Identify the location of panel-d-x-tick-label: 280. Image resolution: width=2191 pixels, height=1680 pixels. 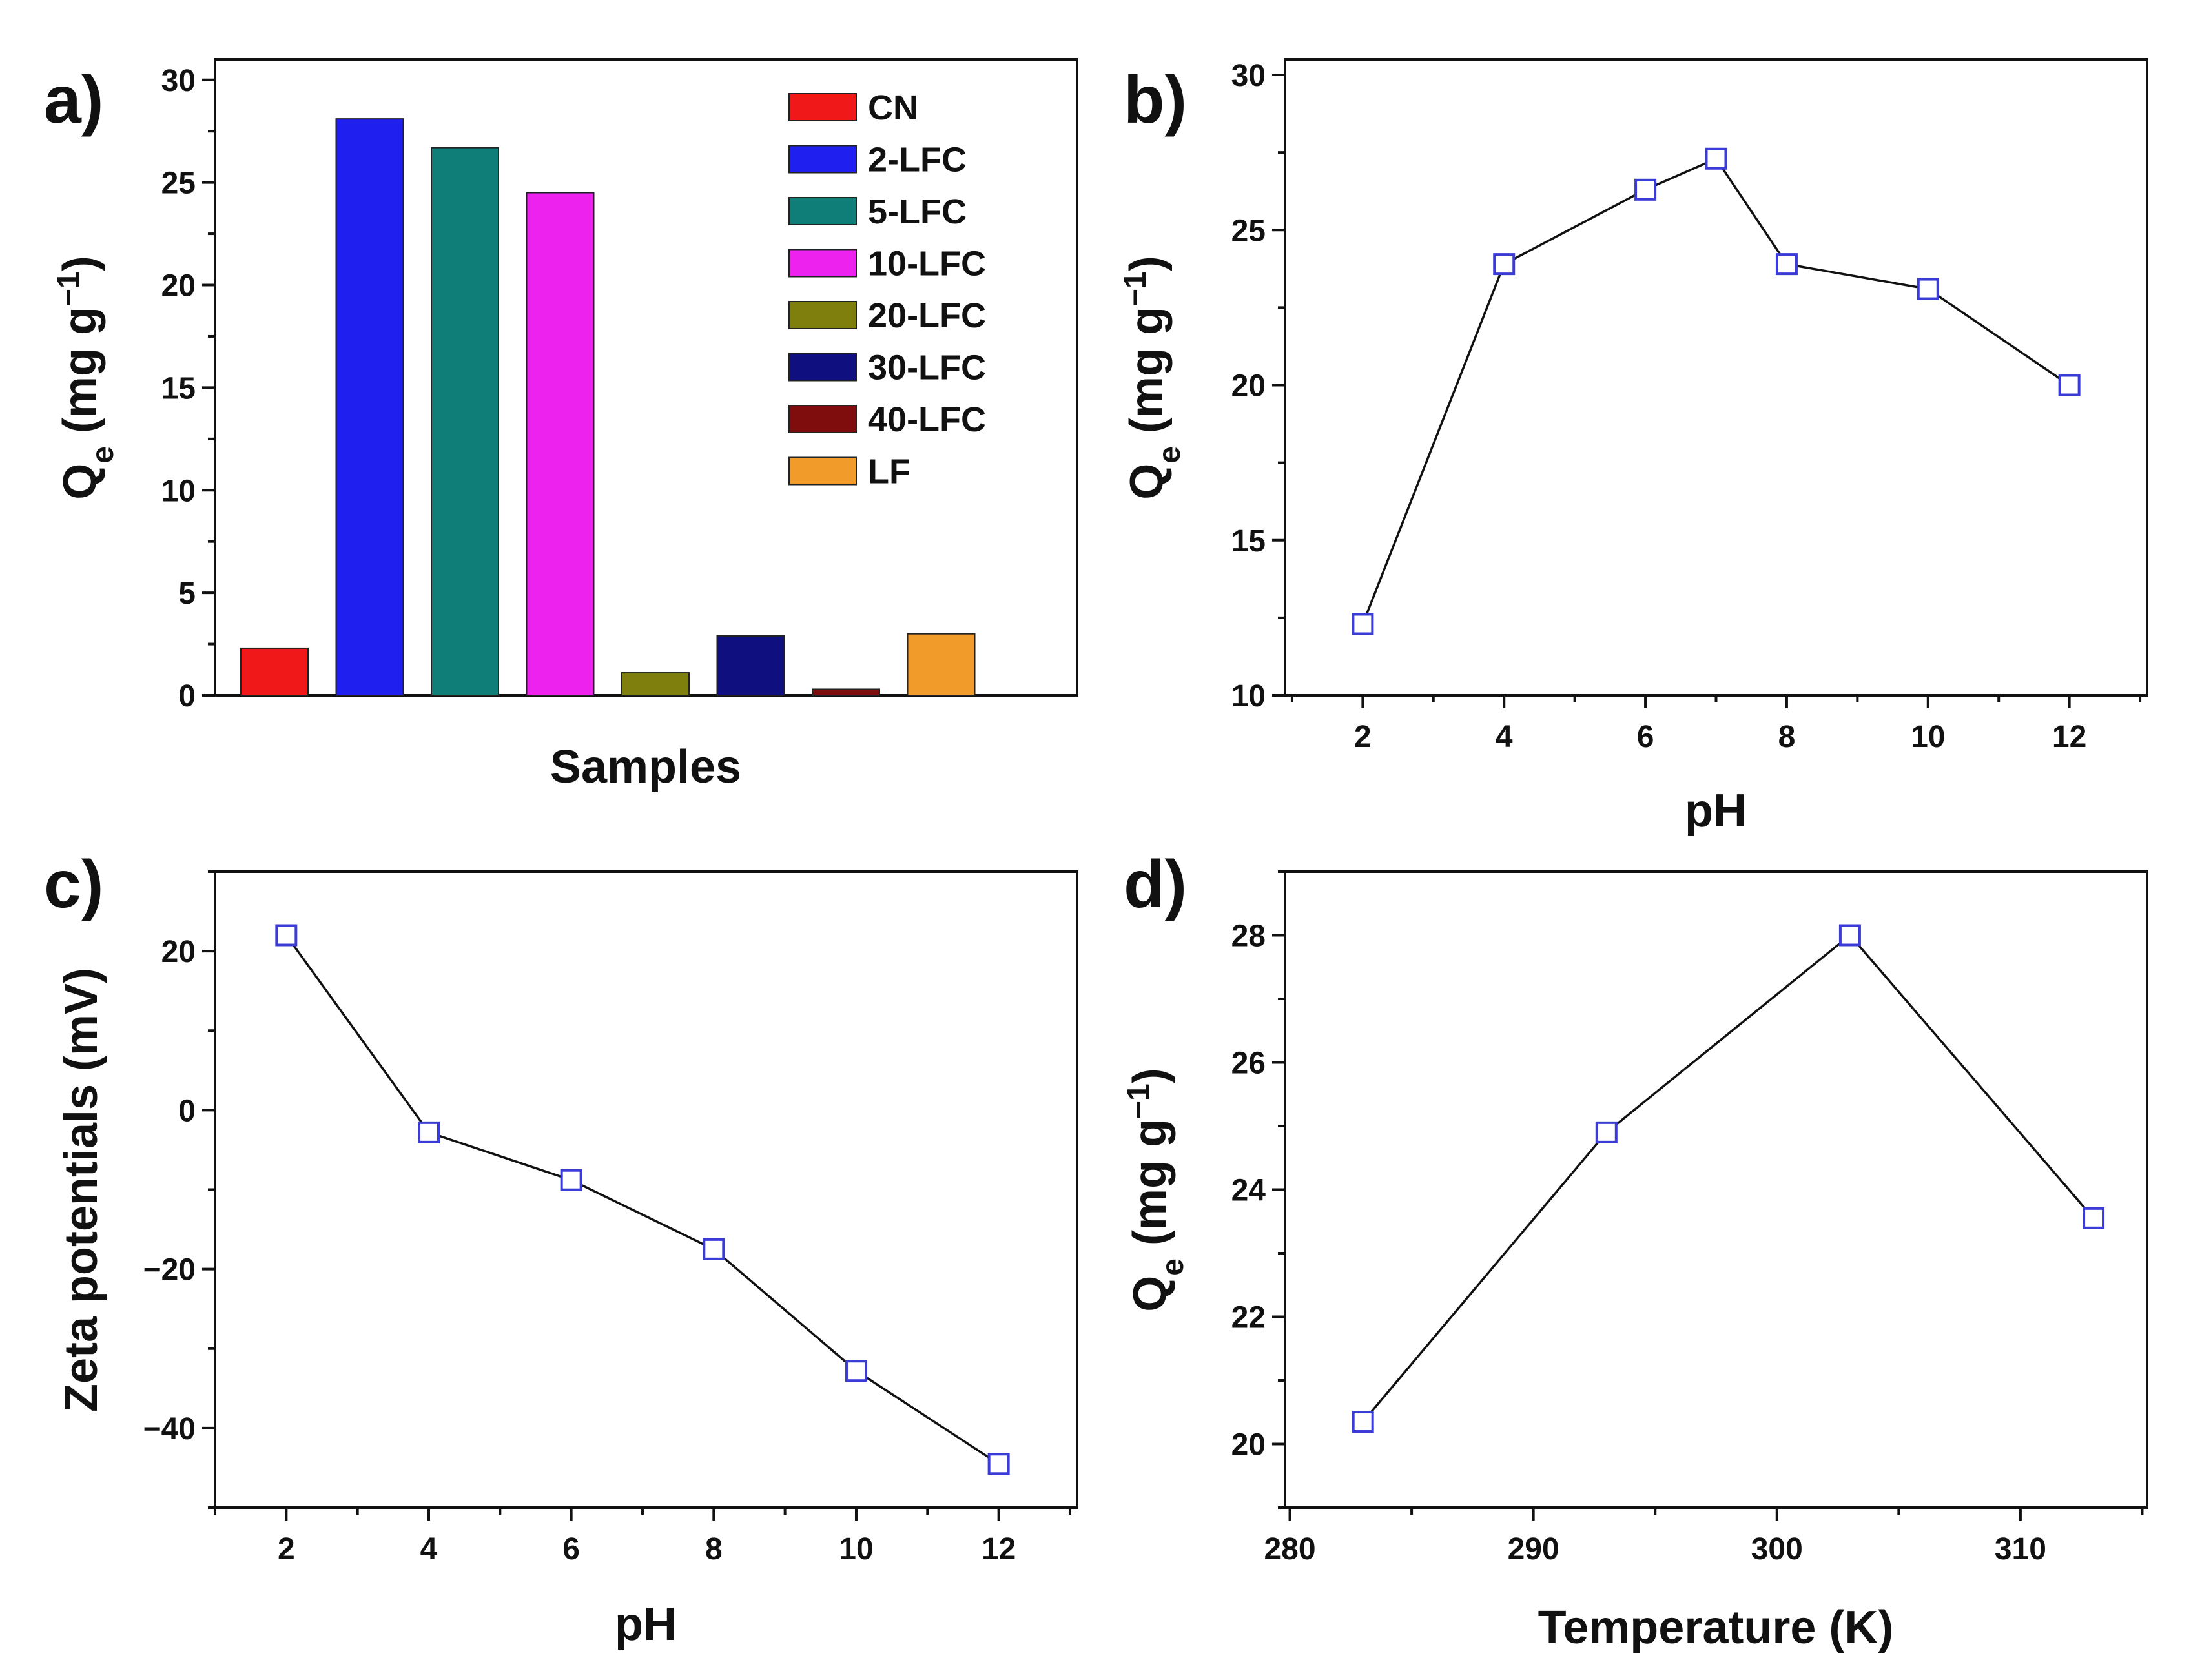
(1289, 1549).